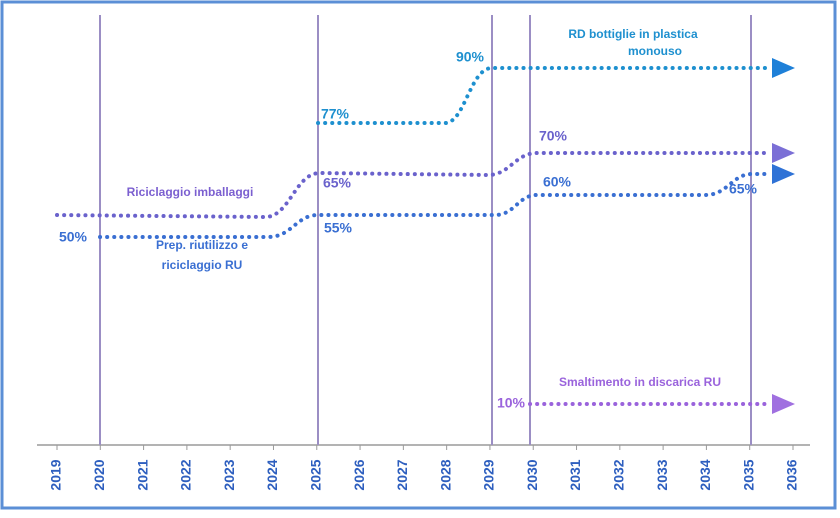  What do you see at coordinates (338, 228) in the screenshot?
I see `value-label: 55%` at bounding box center [338, 228].